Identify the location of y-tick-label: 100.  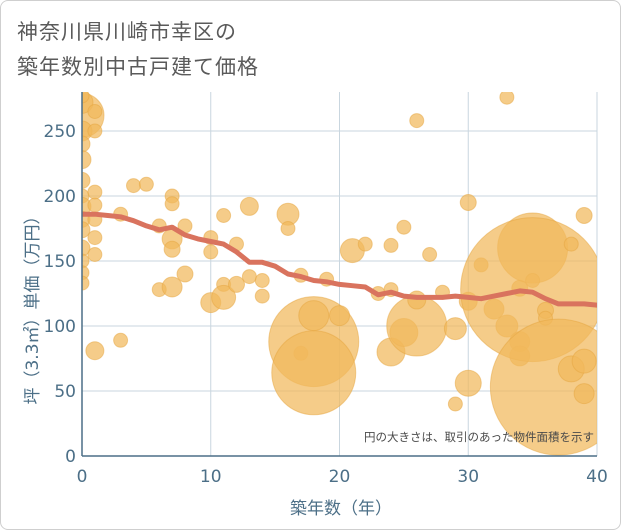
(60, 327).